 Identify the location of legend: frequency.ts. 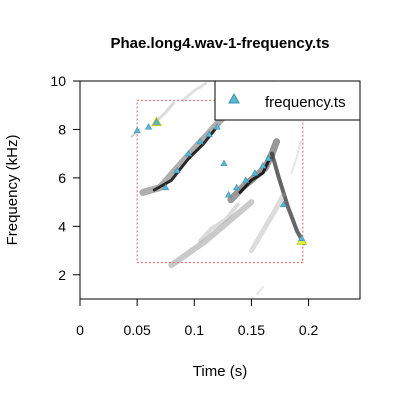
(287, 100).